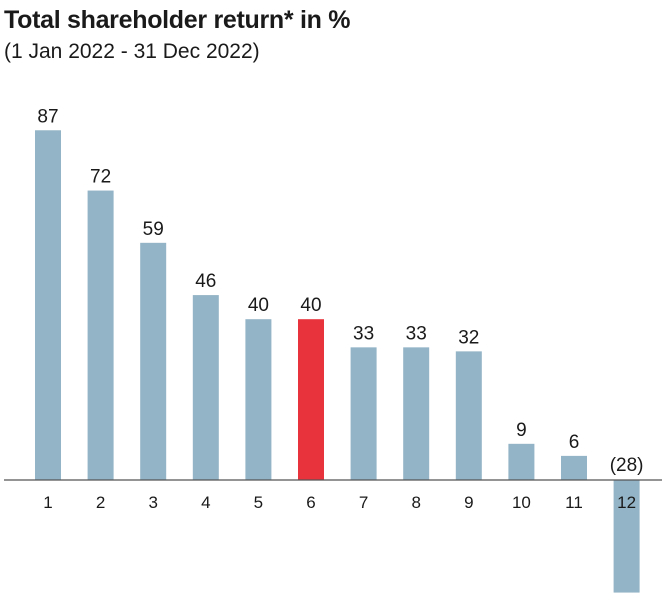 Image resolution: width=664 pixels, height=611 pixels. What do you see at coordinates (47, 116) in the screenshot?
I see `value-label-1: 87` at bounding box center [47, 116].